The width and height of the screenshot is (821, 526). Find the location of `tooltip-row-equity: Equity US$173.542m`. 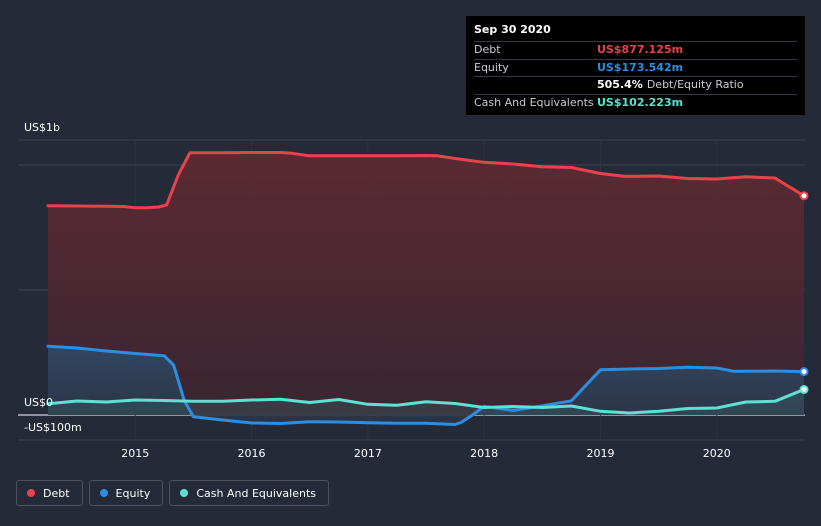

tooltip-row-equity: Equity US$173.542m is located at coordinates (635, 67).